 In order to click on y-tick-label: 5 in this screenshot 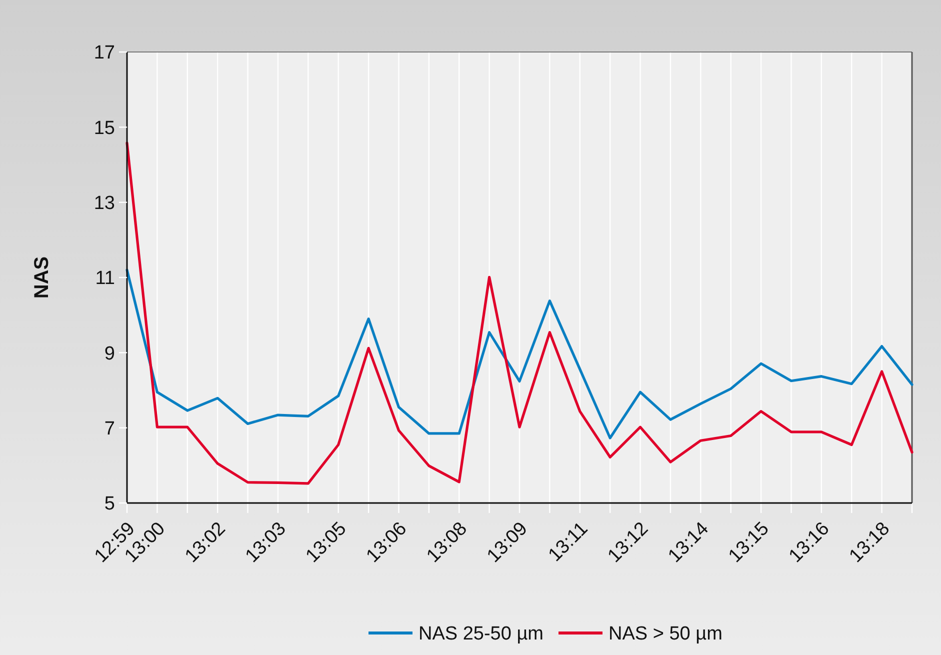, I will do `click(109, 504)`.